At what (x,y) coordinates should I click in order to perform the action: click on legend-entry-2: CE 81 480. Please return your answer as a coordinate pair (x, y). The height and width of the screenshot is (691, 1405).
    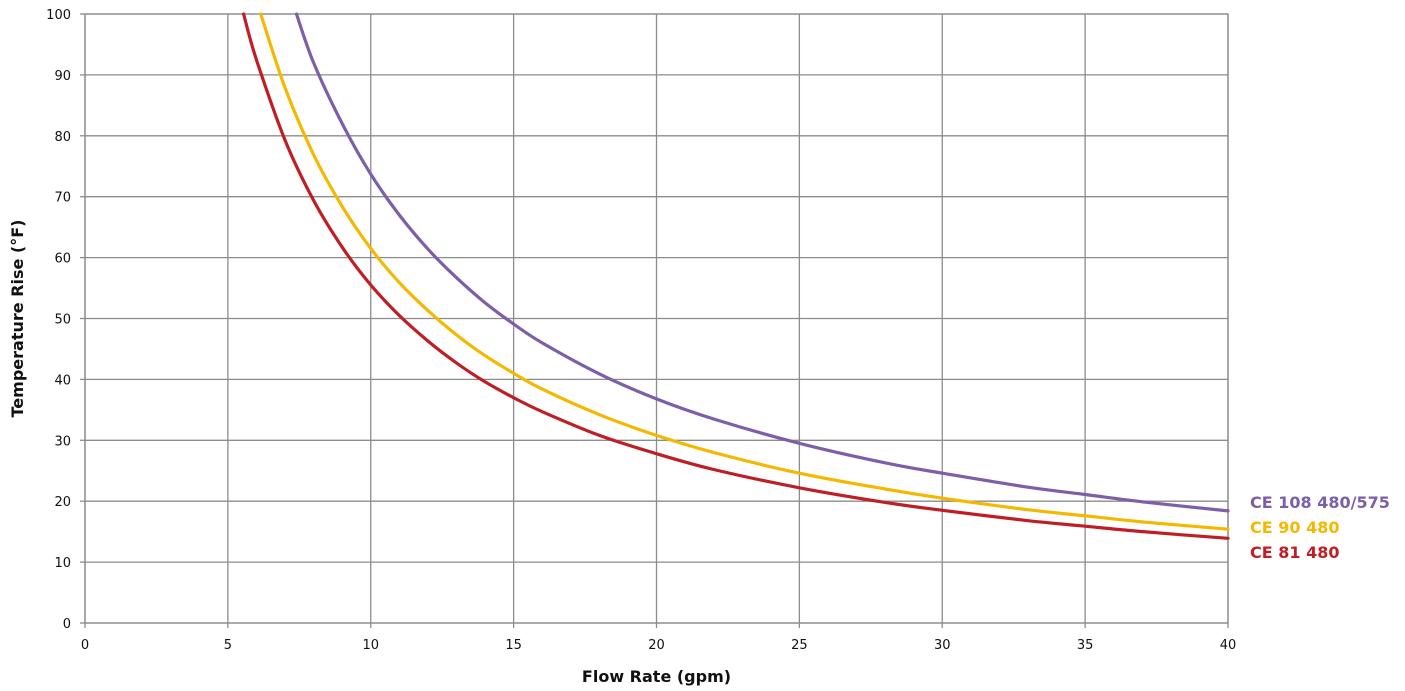
    Looking at the image, I should click on (1294, 552).